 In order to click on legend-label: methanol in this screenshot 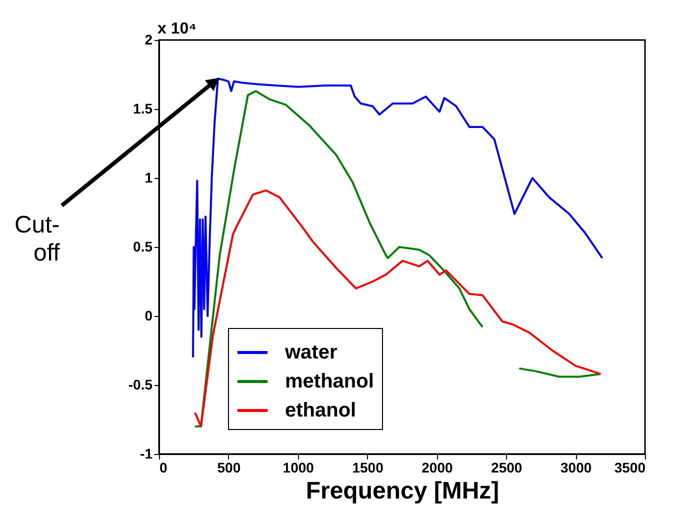, I will do `click(329, 381)`.